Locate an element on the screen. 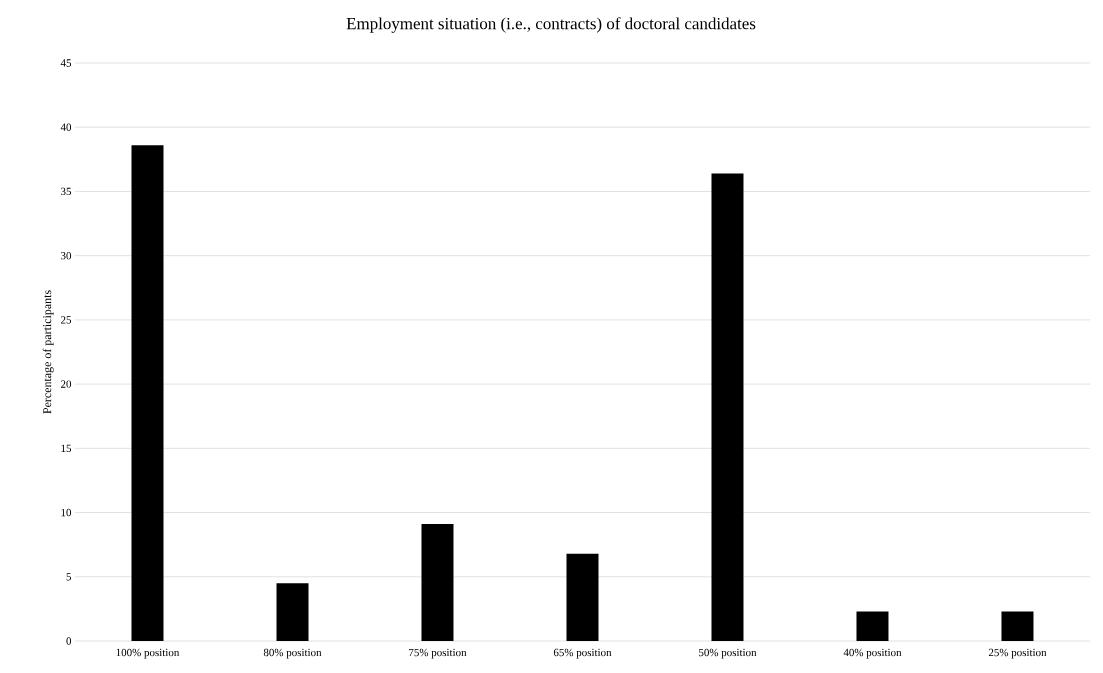 This screenshot has width=1103, height=673. x-tick-label: 40% position is located at coordinates (872, 653).